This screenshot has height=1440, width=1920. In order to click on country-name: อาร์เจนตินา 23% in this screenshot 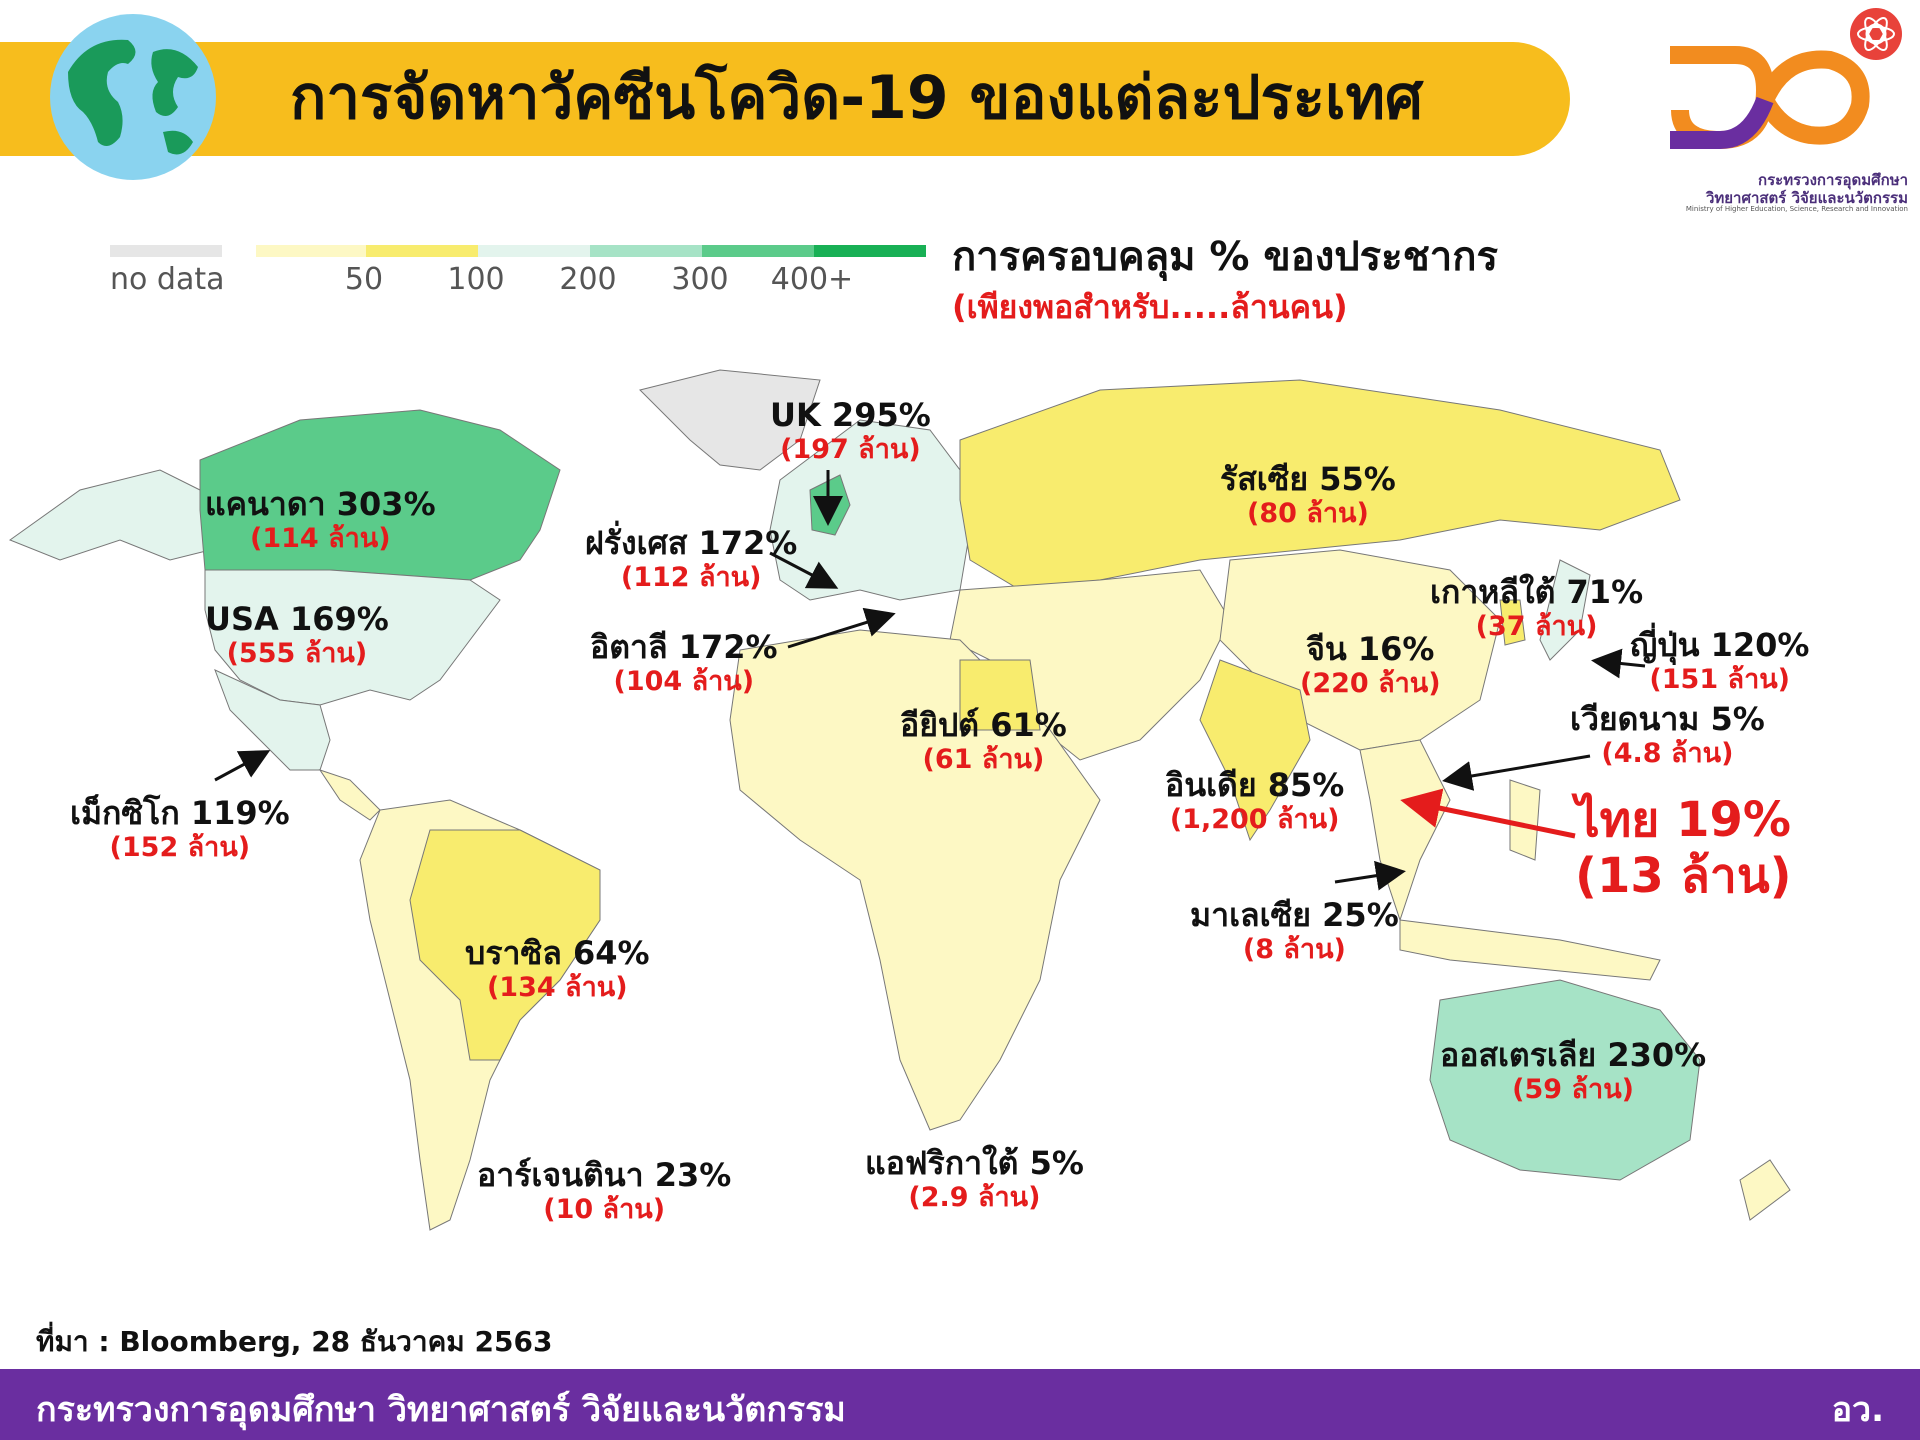, I will do `click(604, 1175)`.